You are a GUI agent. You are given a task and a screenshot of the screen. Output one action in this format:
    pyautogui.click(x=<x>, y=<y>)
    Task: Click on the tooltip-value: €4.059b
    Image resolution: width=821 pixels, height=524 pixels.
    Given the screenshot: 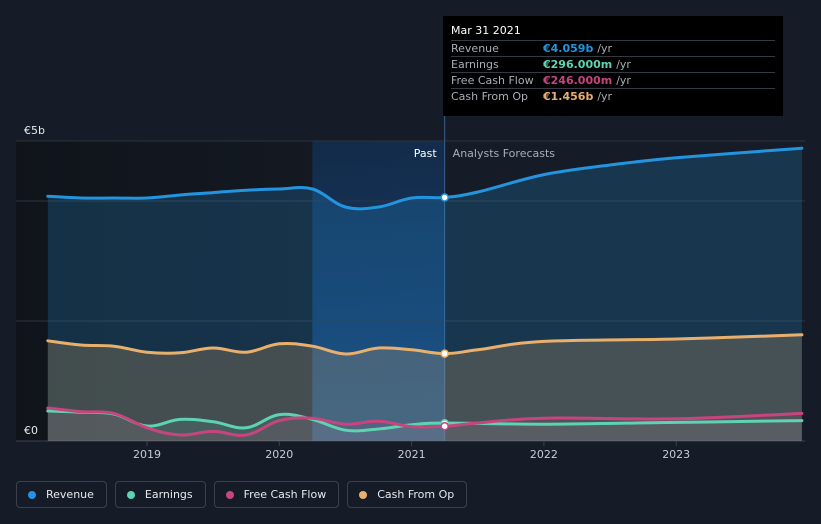 What is the action you would take?
    pyautogui.click(x=568, y=48)
    